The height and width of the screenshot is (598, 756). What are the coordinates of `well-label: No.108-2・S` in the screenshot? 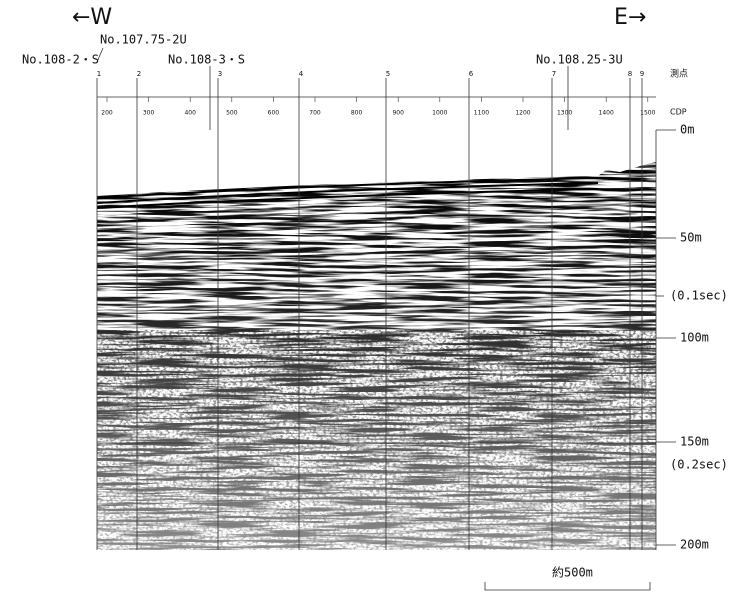 It's located at (60, 60).